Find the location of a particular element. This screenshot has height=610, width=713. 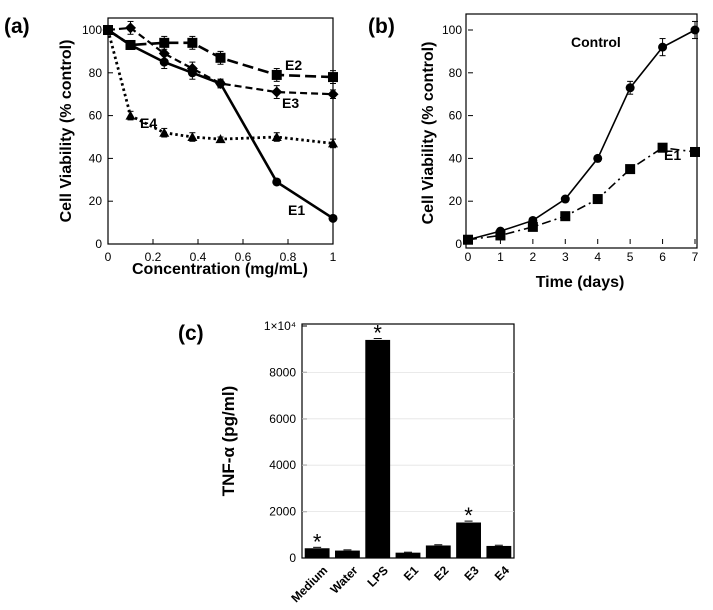

panel-c-category-label: E2 is located at coordinates (441, 573).